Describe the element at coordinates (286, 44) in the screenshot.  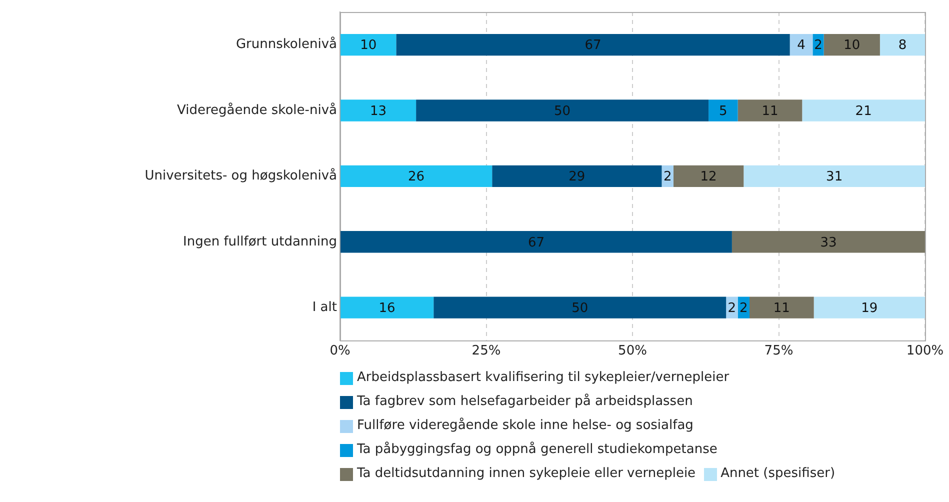
I see `y-tick-label: Grunnskolenivå` at that location.